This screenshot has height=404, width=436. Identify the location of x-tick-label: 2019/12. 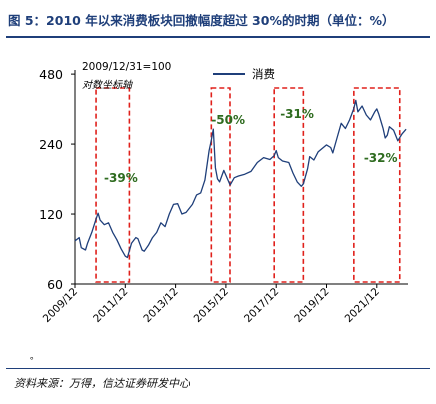
(311, 305).